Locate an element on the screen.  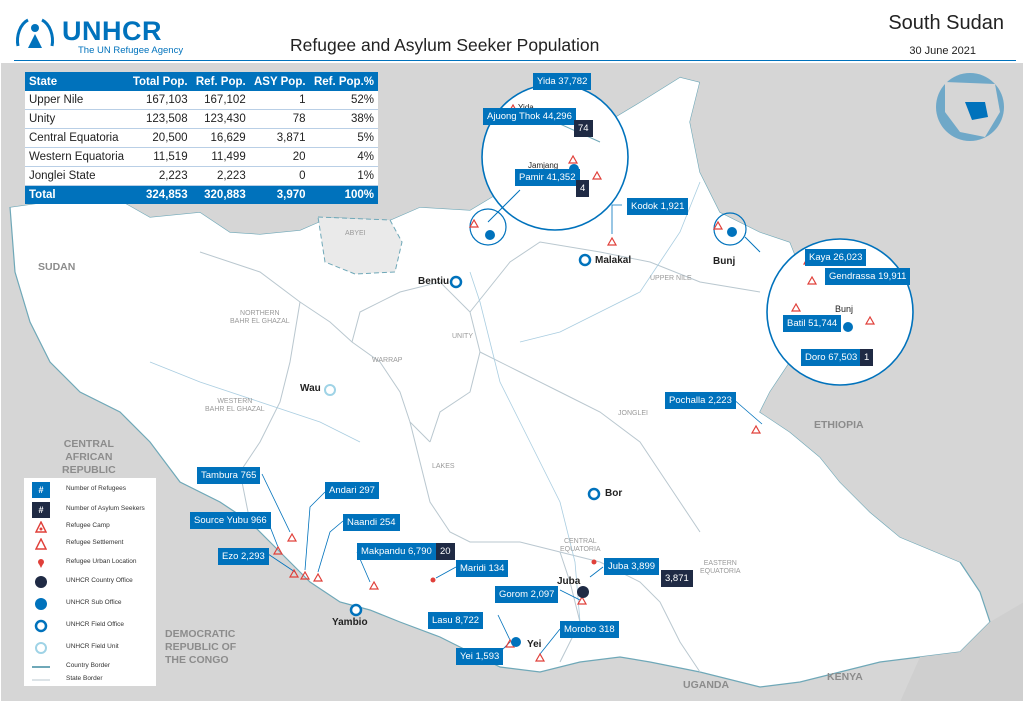
asylum-makpandu: 20 is located at coordinates (445, 551).